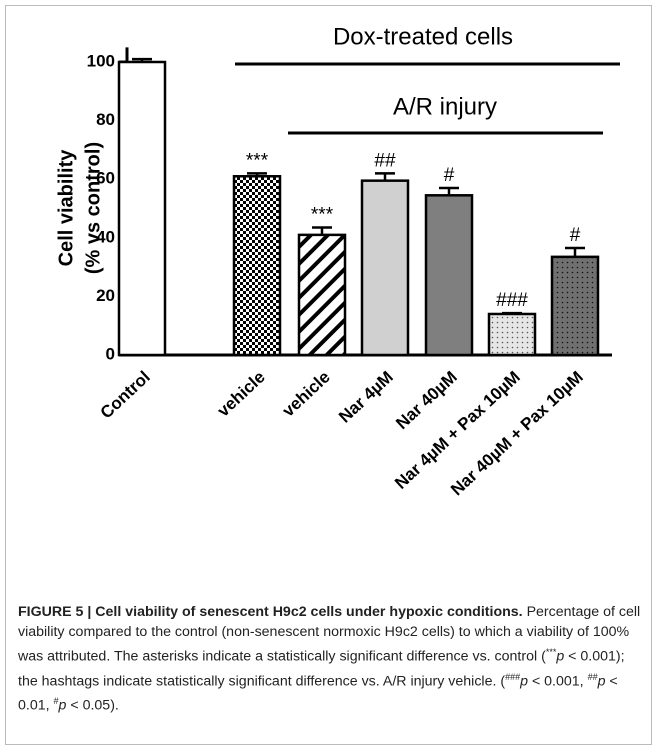  What do you see at coordinates (592, 676) in the screenshot?
I see `caption-text: ##` at bounding box center [592, 676].